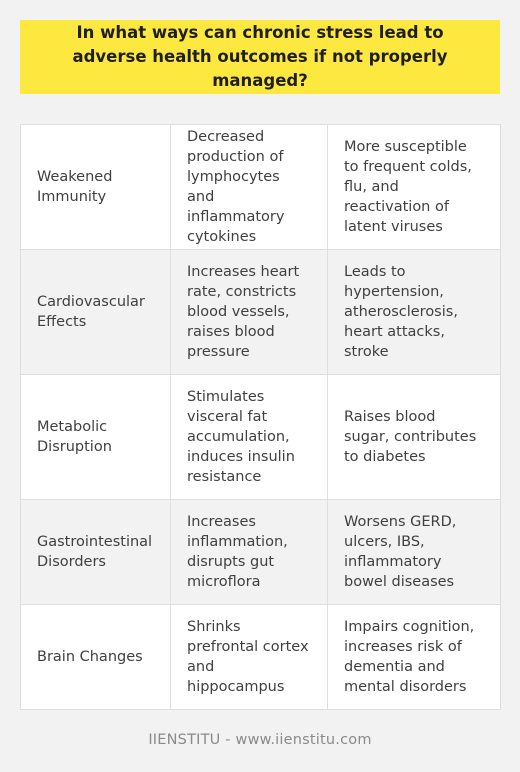  What do you see at coordinates (95, 312) in the screenshot?
I see `category-cell: Cardiovascular Effects` at bounding box center [95, 312].